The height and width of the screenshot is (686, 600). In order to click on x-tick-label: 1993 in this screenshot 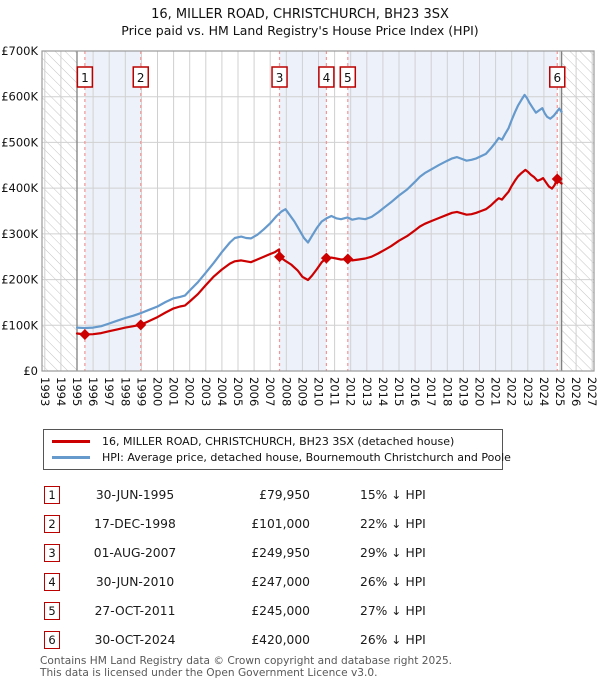, I will do `click(45, 391)`.